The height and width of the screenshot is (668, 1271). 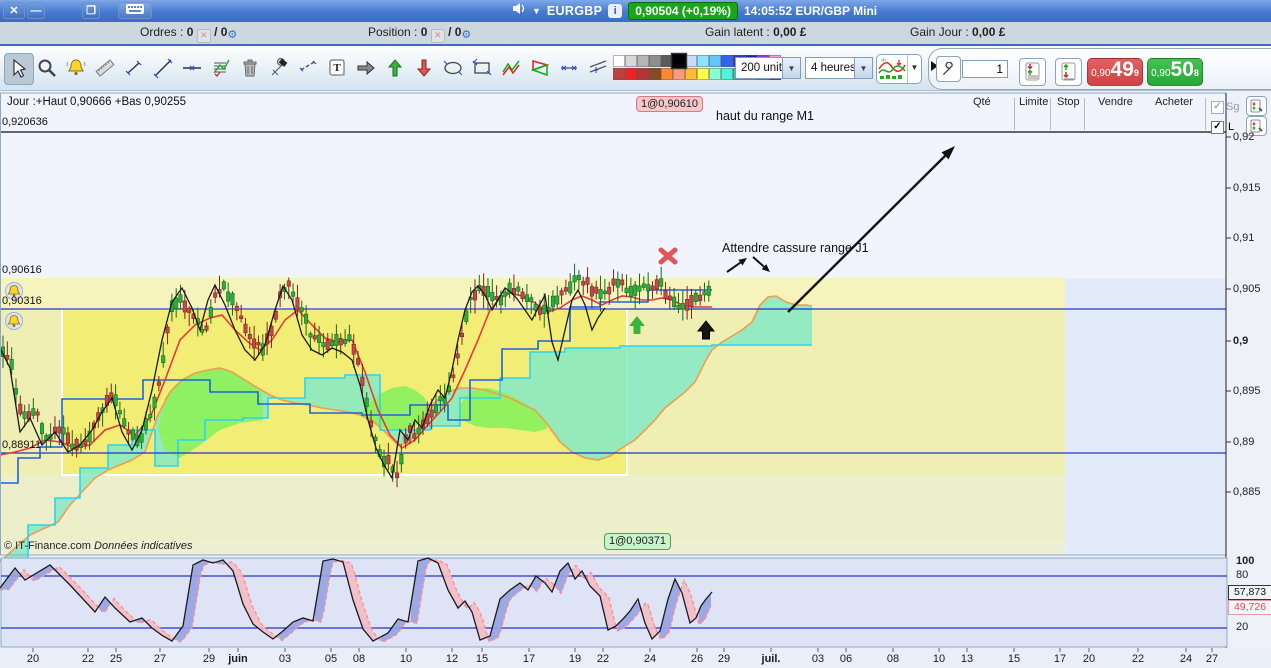 What do you see at coordinates (899, 69) in the screenshot?
I see `chart-type-button: ▼` at bounding box center [899, 69].